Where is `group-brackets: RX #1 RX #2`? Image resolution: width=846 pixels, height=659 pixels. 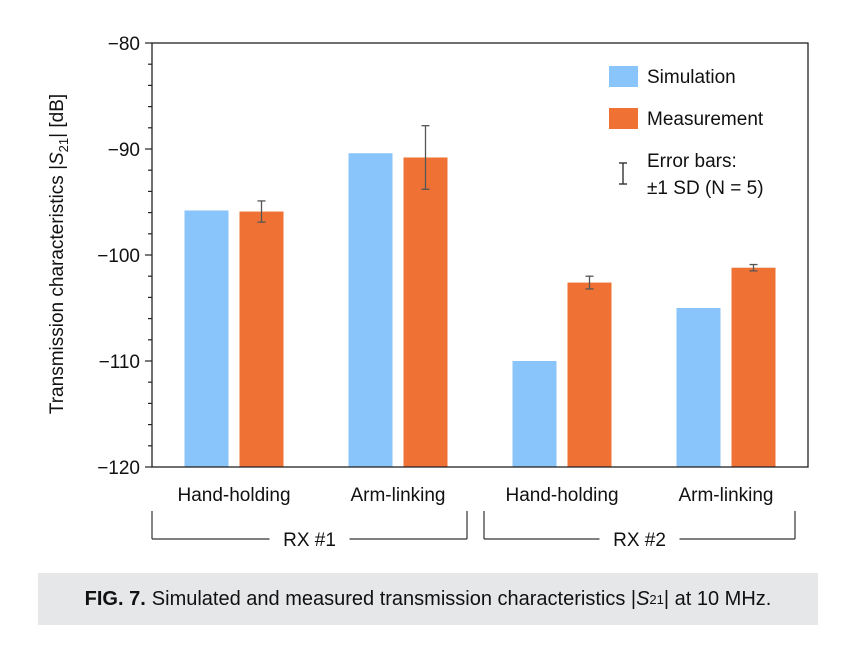
group-brackets: RX #1 RX #2 is located at coordinates (473, 531).